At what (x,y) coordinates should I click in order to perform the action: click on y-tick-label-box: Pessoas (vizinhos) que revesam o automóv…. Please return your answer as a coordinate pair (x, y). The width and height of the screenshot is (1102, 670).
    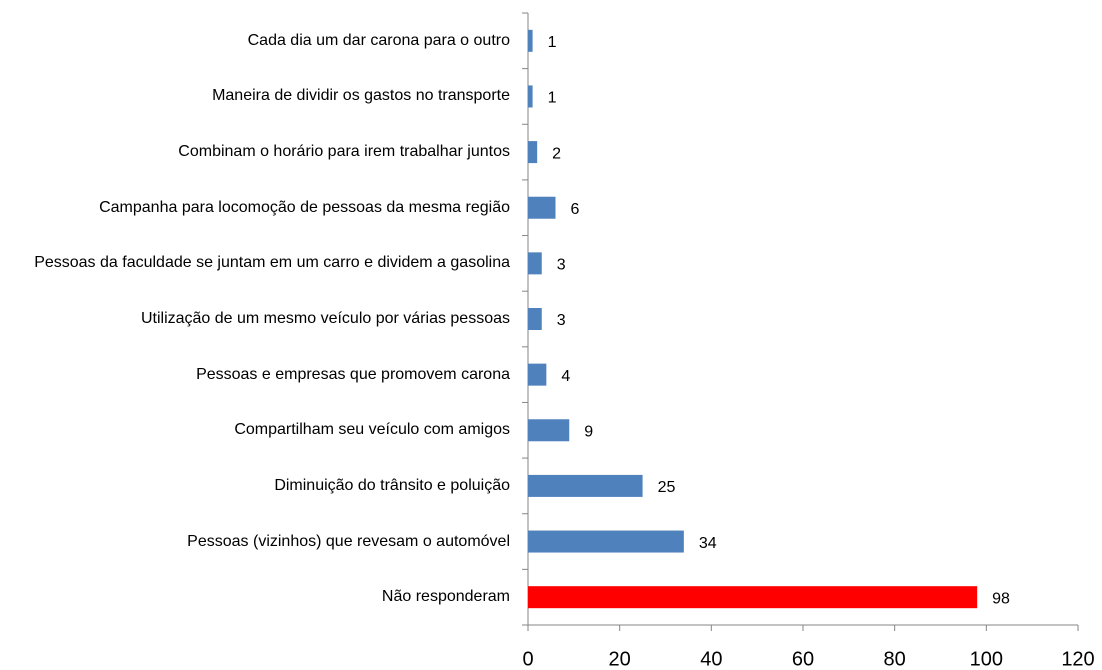
    Looking at the image, I should click on (255, 542).